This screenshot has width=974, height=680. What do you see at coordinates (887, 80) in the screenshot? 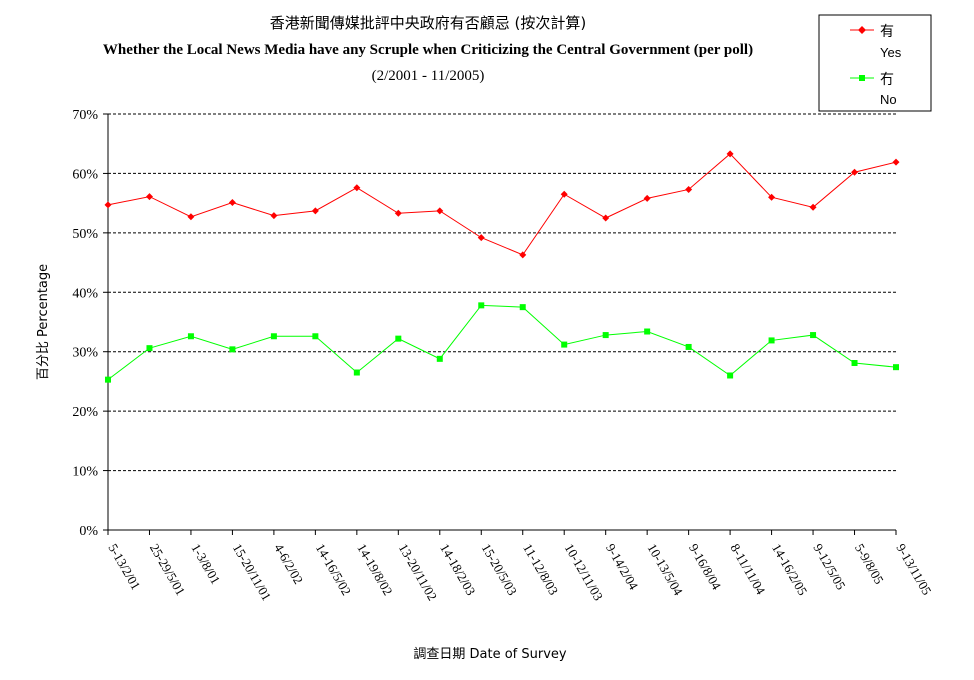
I see `legend-no-label-zh: 冇` at bounding box center [887, 80].